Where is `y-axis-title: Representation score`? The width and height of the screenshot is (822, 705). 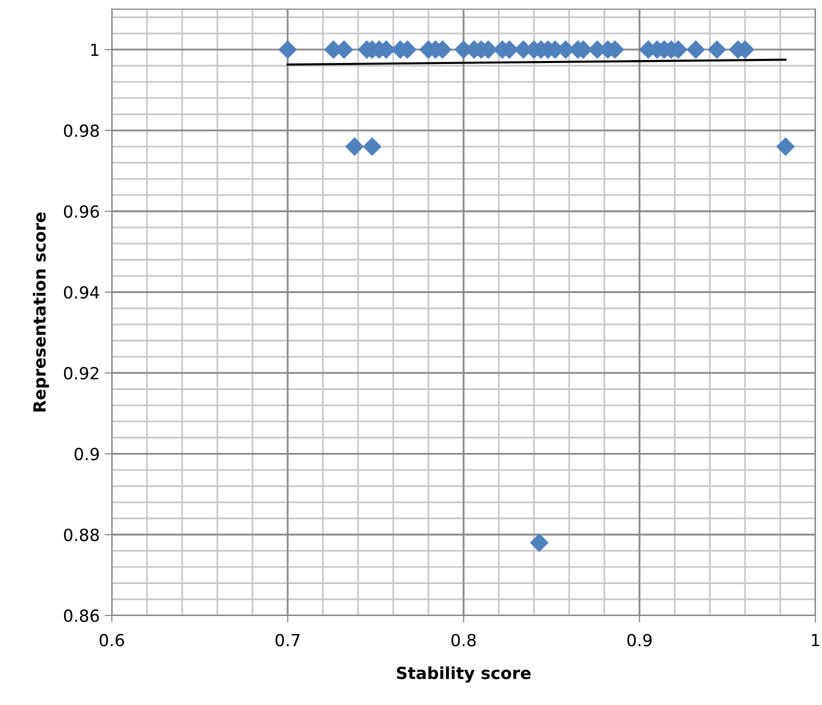
y-axis-title: Representation score is located at coordinates (40, 312).